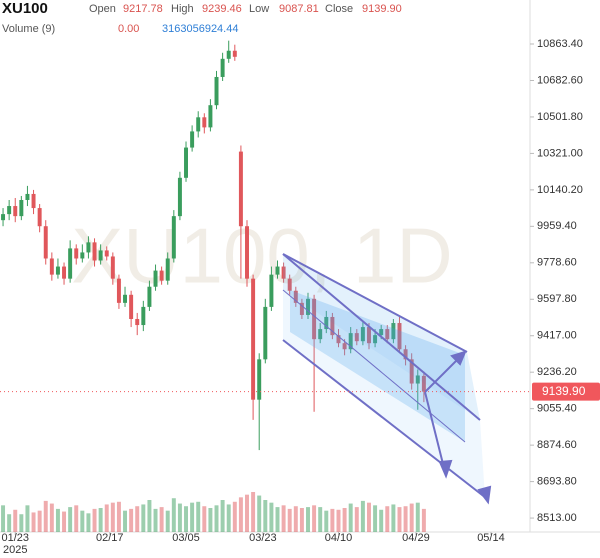  Describe the element at coordinates (557, 263) in the screenshot. I see `y-tick-label: 9778.60` at that location.